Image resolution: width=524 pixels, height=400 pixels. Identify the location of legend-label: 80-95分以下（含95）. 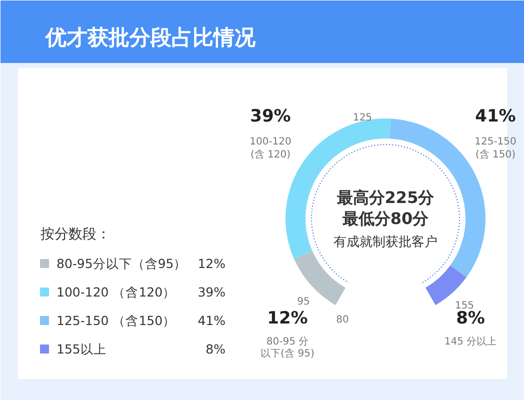
(121, 263).